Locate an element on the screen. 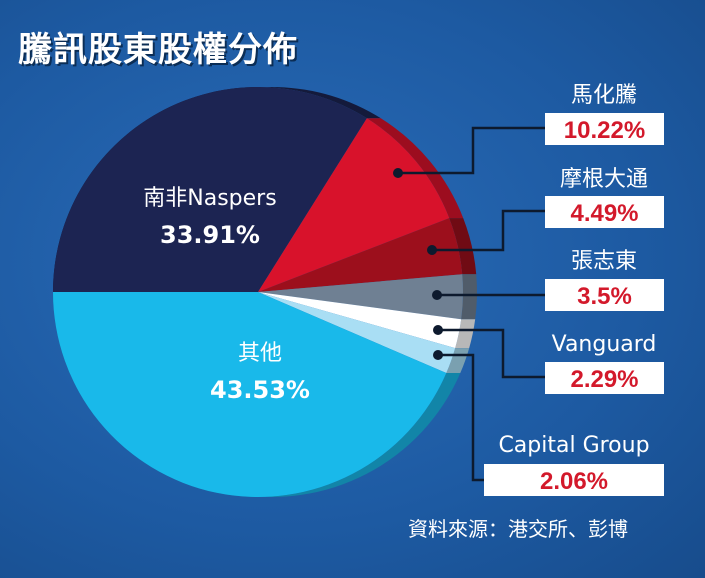 The height and width of the screenshot is (578, 705). slice-value-label: 33.91% is located at coordinates (210, 235).